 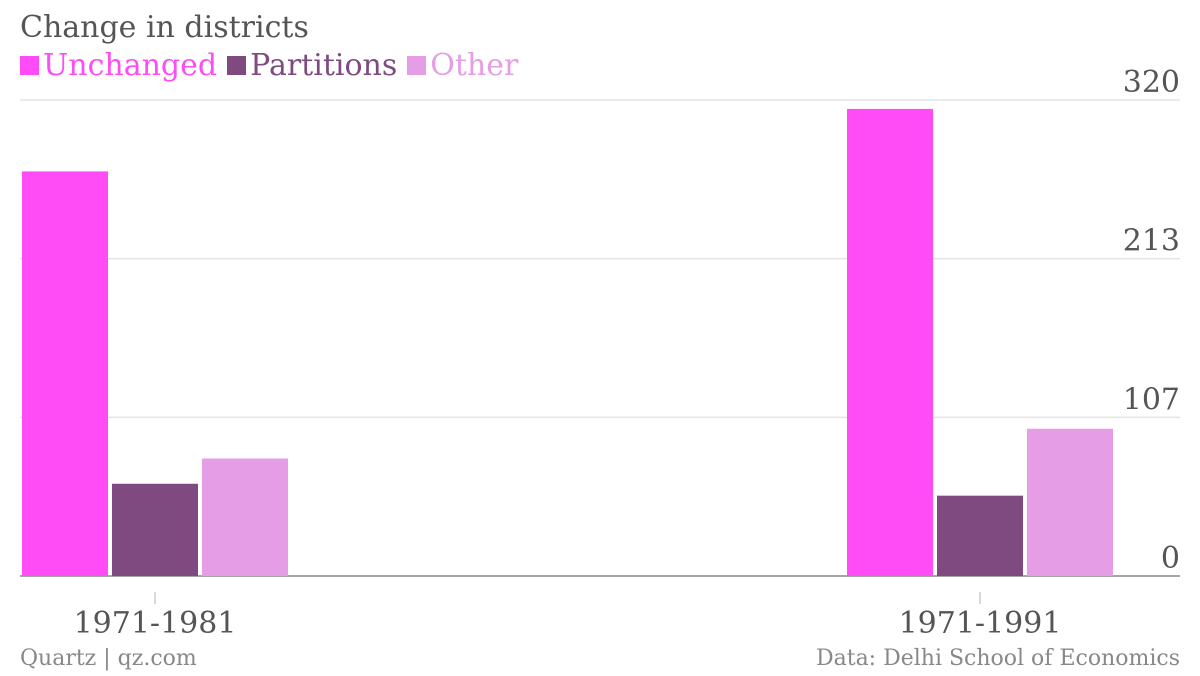 What do you see at coordinates (245, 517) in the screenshot?
I see `bar-other-1971-1981` at bounding box center [245, 517].